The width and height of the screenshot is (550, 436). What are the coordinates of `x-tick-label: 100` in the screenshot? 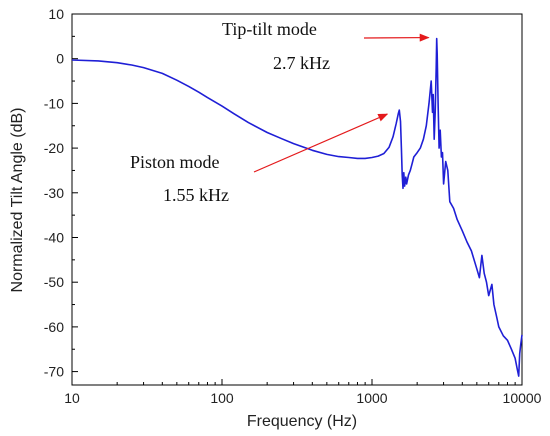 It's located at (222, 398).